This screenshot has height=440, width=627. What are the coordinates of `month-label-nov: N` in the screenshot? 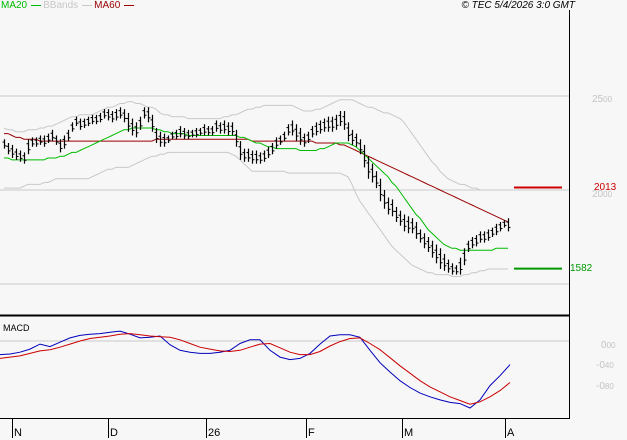 It's located at (18, 433).